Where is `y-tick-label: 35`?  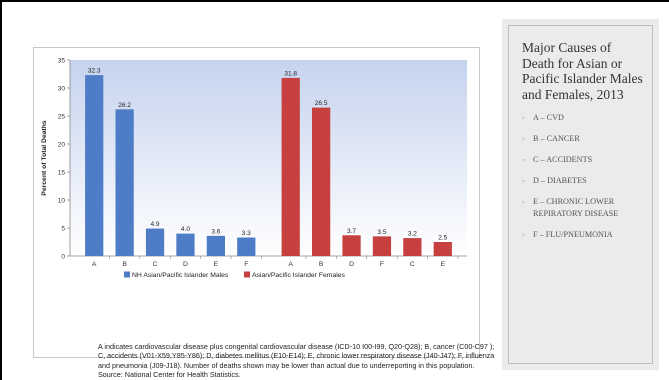
y-tick-label: 35 is located at coordinates (62, 61).